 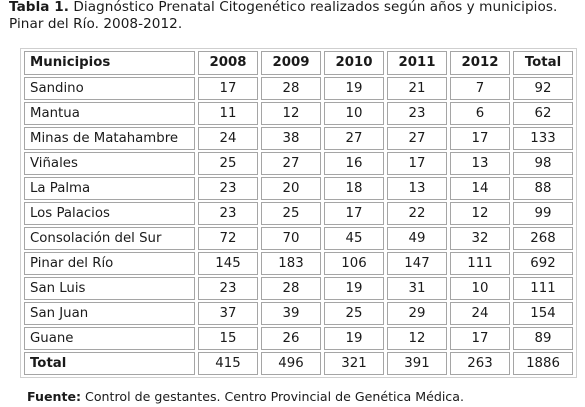 What do you see at coordinates (417, 163) in the screenshot?
I see `year-2011-cell: 17` at bounding box center [417, 163].